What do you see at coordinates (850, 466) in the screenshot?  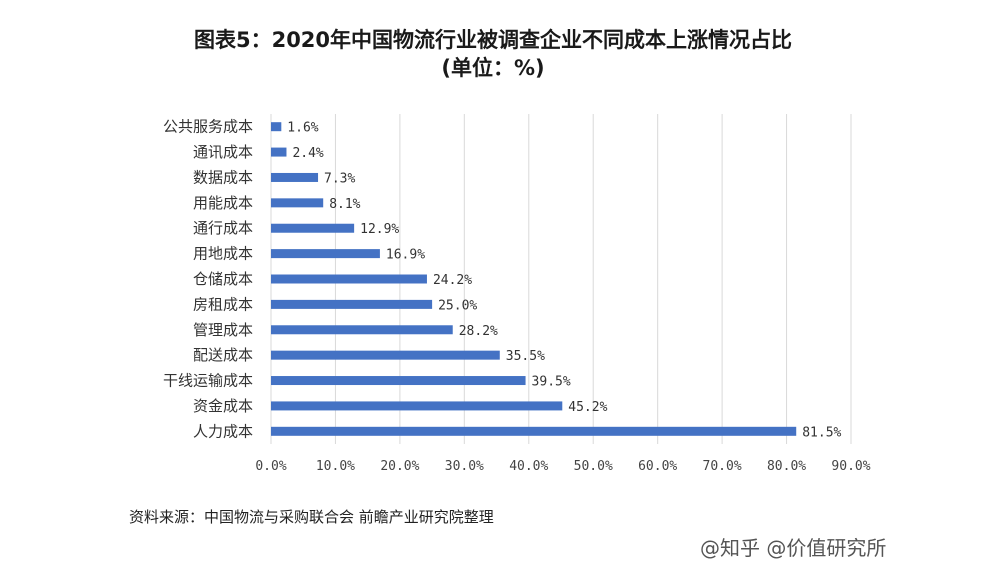 I see `x-tick-label: 90.0%` at bounding box center [850, 466].